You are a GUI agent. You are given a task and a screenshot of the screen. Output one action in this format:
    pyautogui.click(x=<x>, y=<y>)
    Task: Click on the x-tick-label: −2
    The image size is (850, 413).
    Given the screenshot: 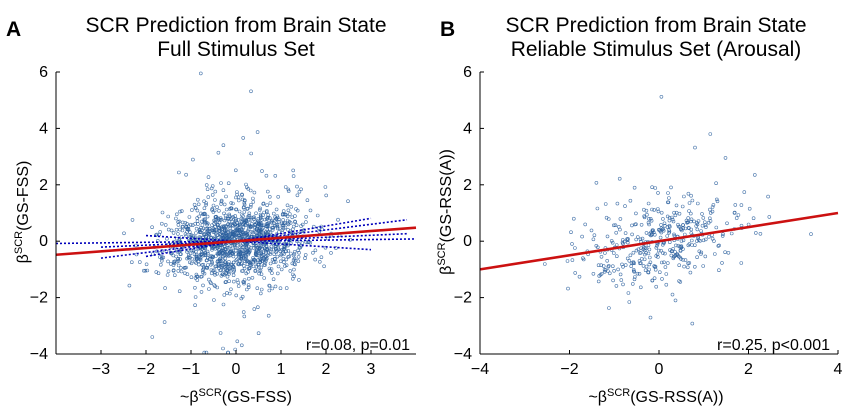 What is the action you would take?
    pyautogui.click(x=569, y=369)
    